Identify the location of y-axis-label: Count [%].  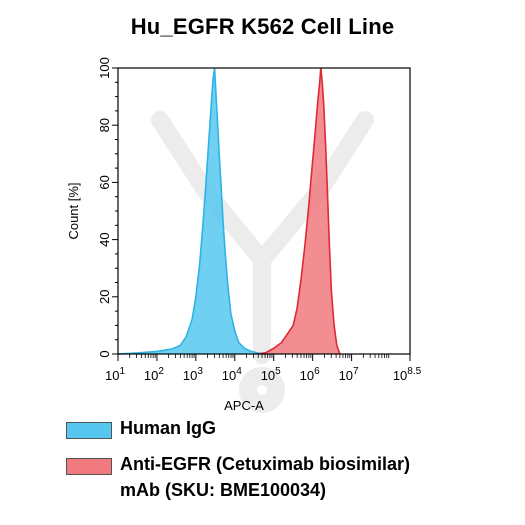
(73, 210).